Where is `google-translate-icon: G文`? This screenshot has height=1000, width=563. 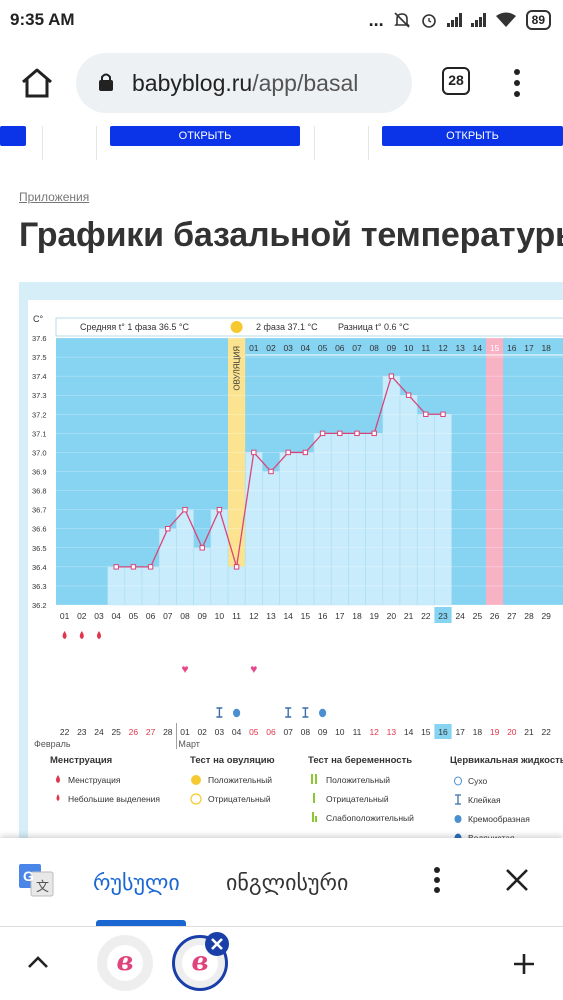 google-translate-icon: G文 is located at coordinates (37, 881).